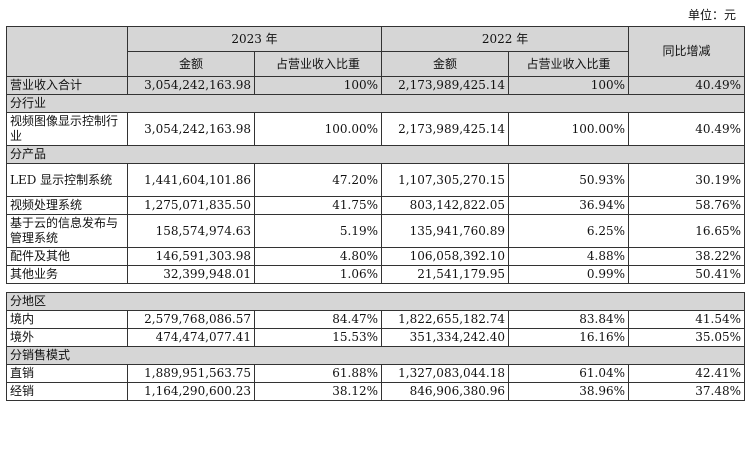  What do you see at coordinates (687, 85) in the screenshot?
I see `total-yoy: 40.49%` at bounding box center [687, 85].